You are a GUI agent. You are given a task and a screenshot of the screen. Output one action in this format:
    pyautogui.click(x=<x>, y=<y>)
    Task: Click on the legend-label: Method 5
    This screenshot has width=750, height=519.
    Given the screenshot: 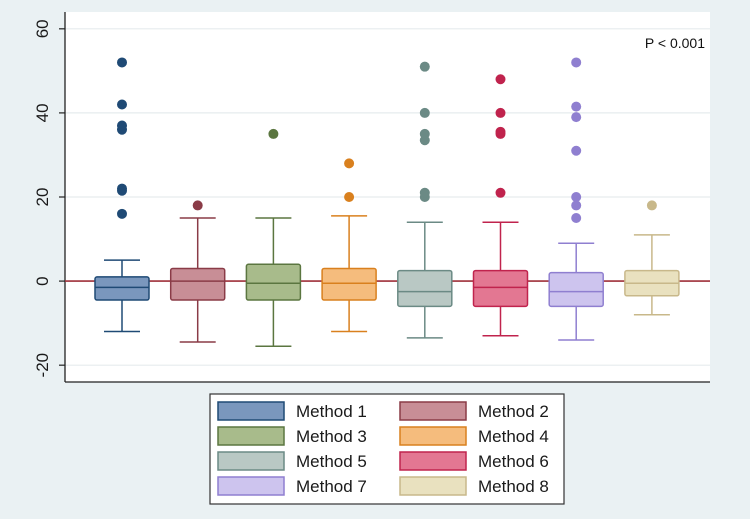 What is the action you would take?
    pyautogui.click(x=331, y=461)
    